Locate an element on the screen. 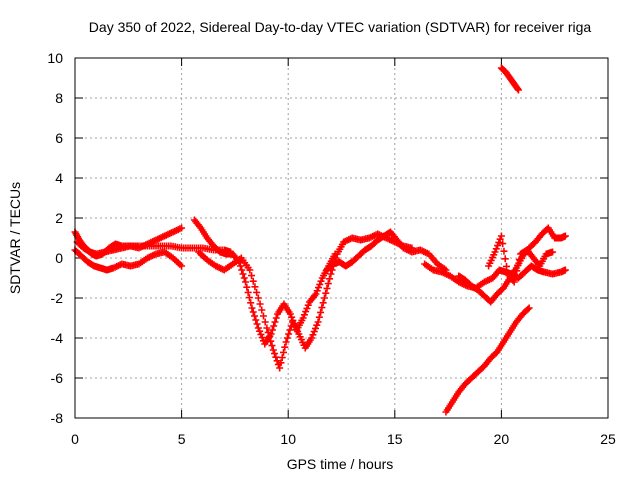  y-tick-label: -6 is located at coordinates (57, 378).